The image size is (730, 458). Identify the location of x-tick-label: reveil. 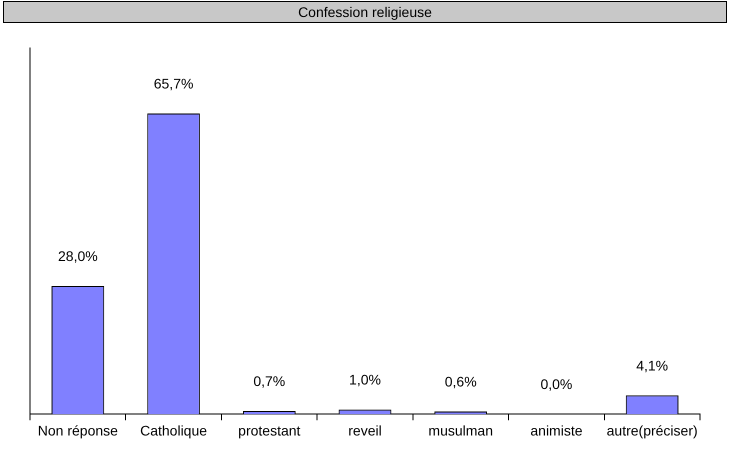
(365, 430).